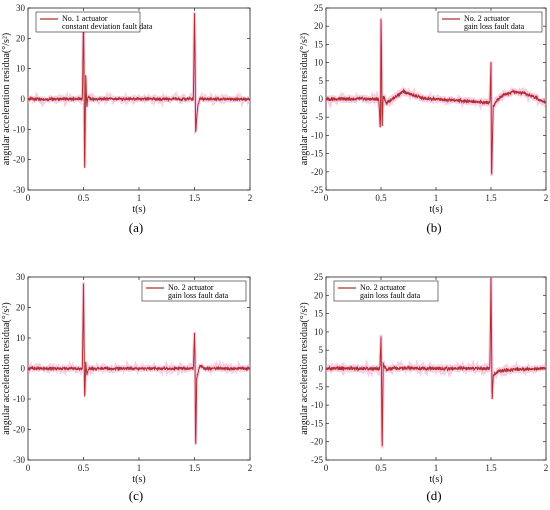 The image size is (550, 510). I want to click on legend-label: No. 1 actuator, so click(85, 18).